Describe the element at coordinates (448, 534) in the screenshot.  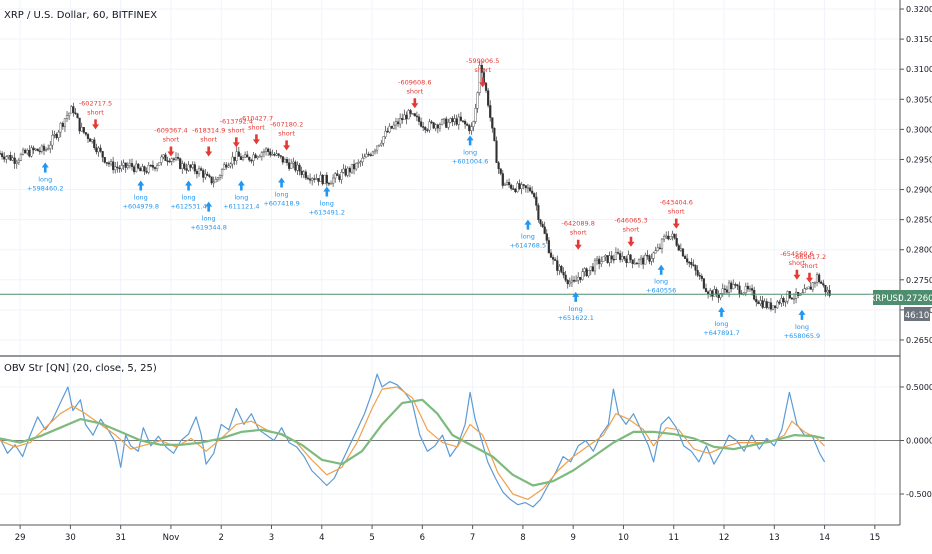
I see `time-axis: 29 30 31 Nov 2 3 4 5 6 7 8 9 10 11 12 13 14 15` at that location.